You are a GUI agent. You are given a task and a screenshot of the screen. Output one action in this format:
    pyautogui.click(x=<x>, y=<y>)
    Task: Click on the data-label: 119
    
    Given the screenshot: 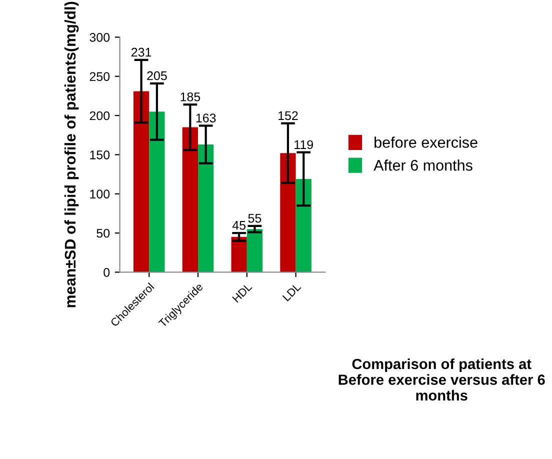 What is the action you would take?
    pyautogui.click(x=303, y=145)
    